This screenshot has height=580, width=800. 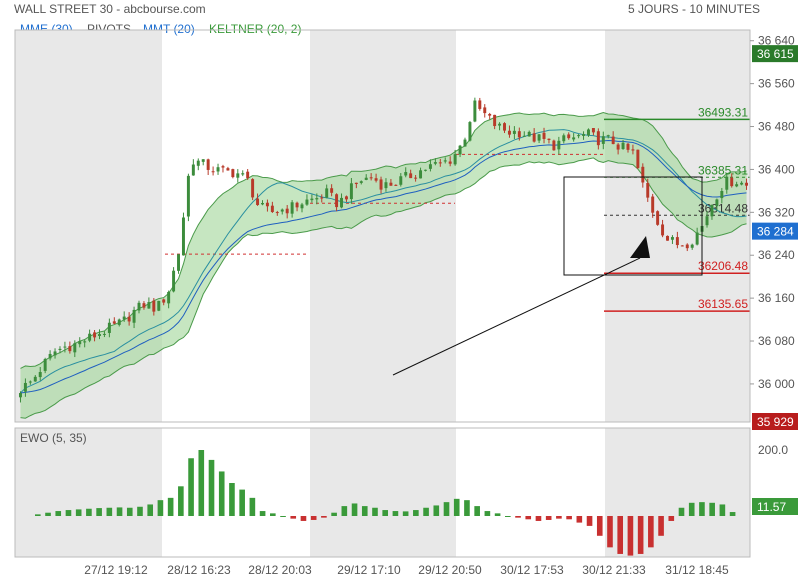 What do you see at coordinates (516, 316) in the screenshot?
I see `annotation-arrow-line` at bounding box center [516, 316].